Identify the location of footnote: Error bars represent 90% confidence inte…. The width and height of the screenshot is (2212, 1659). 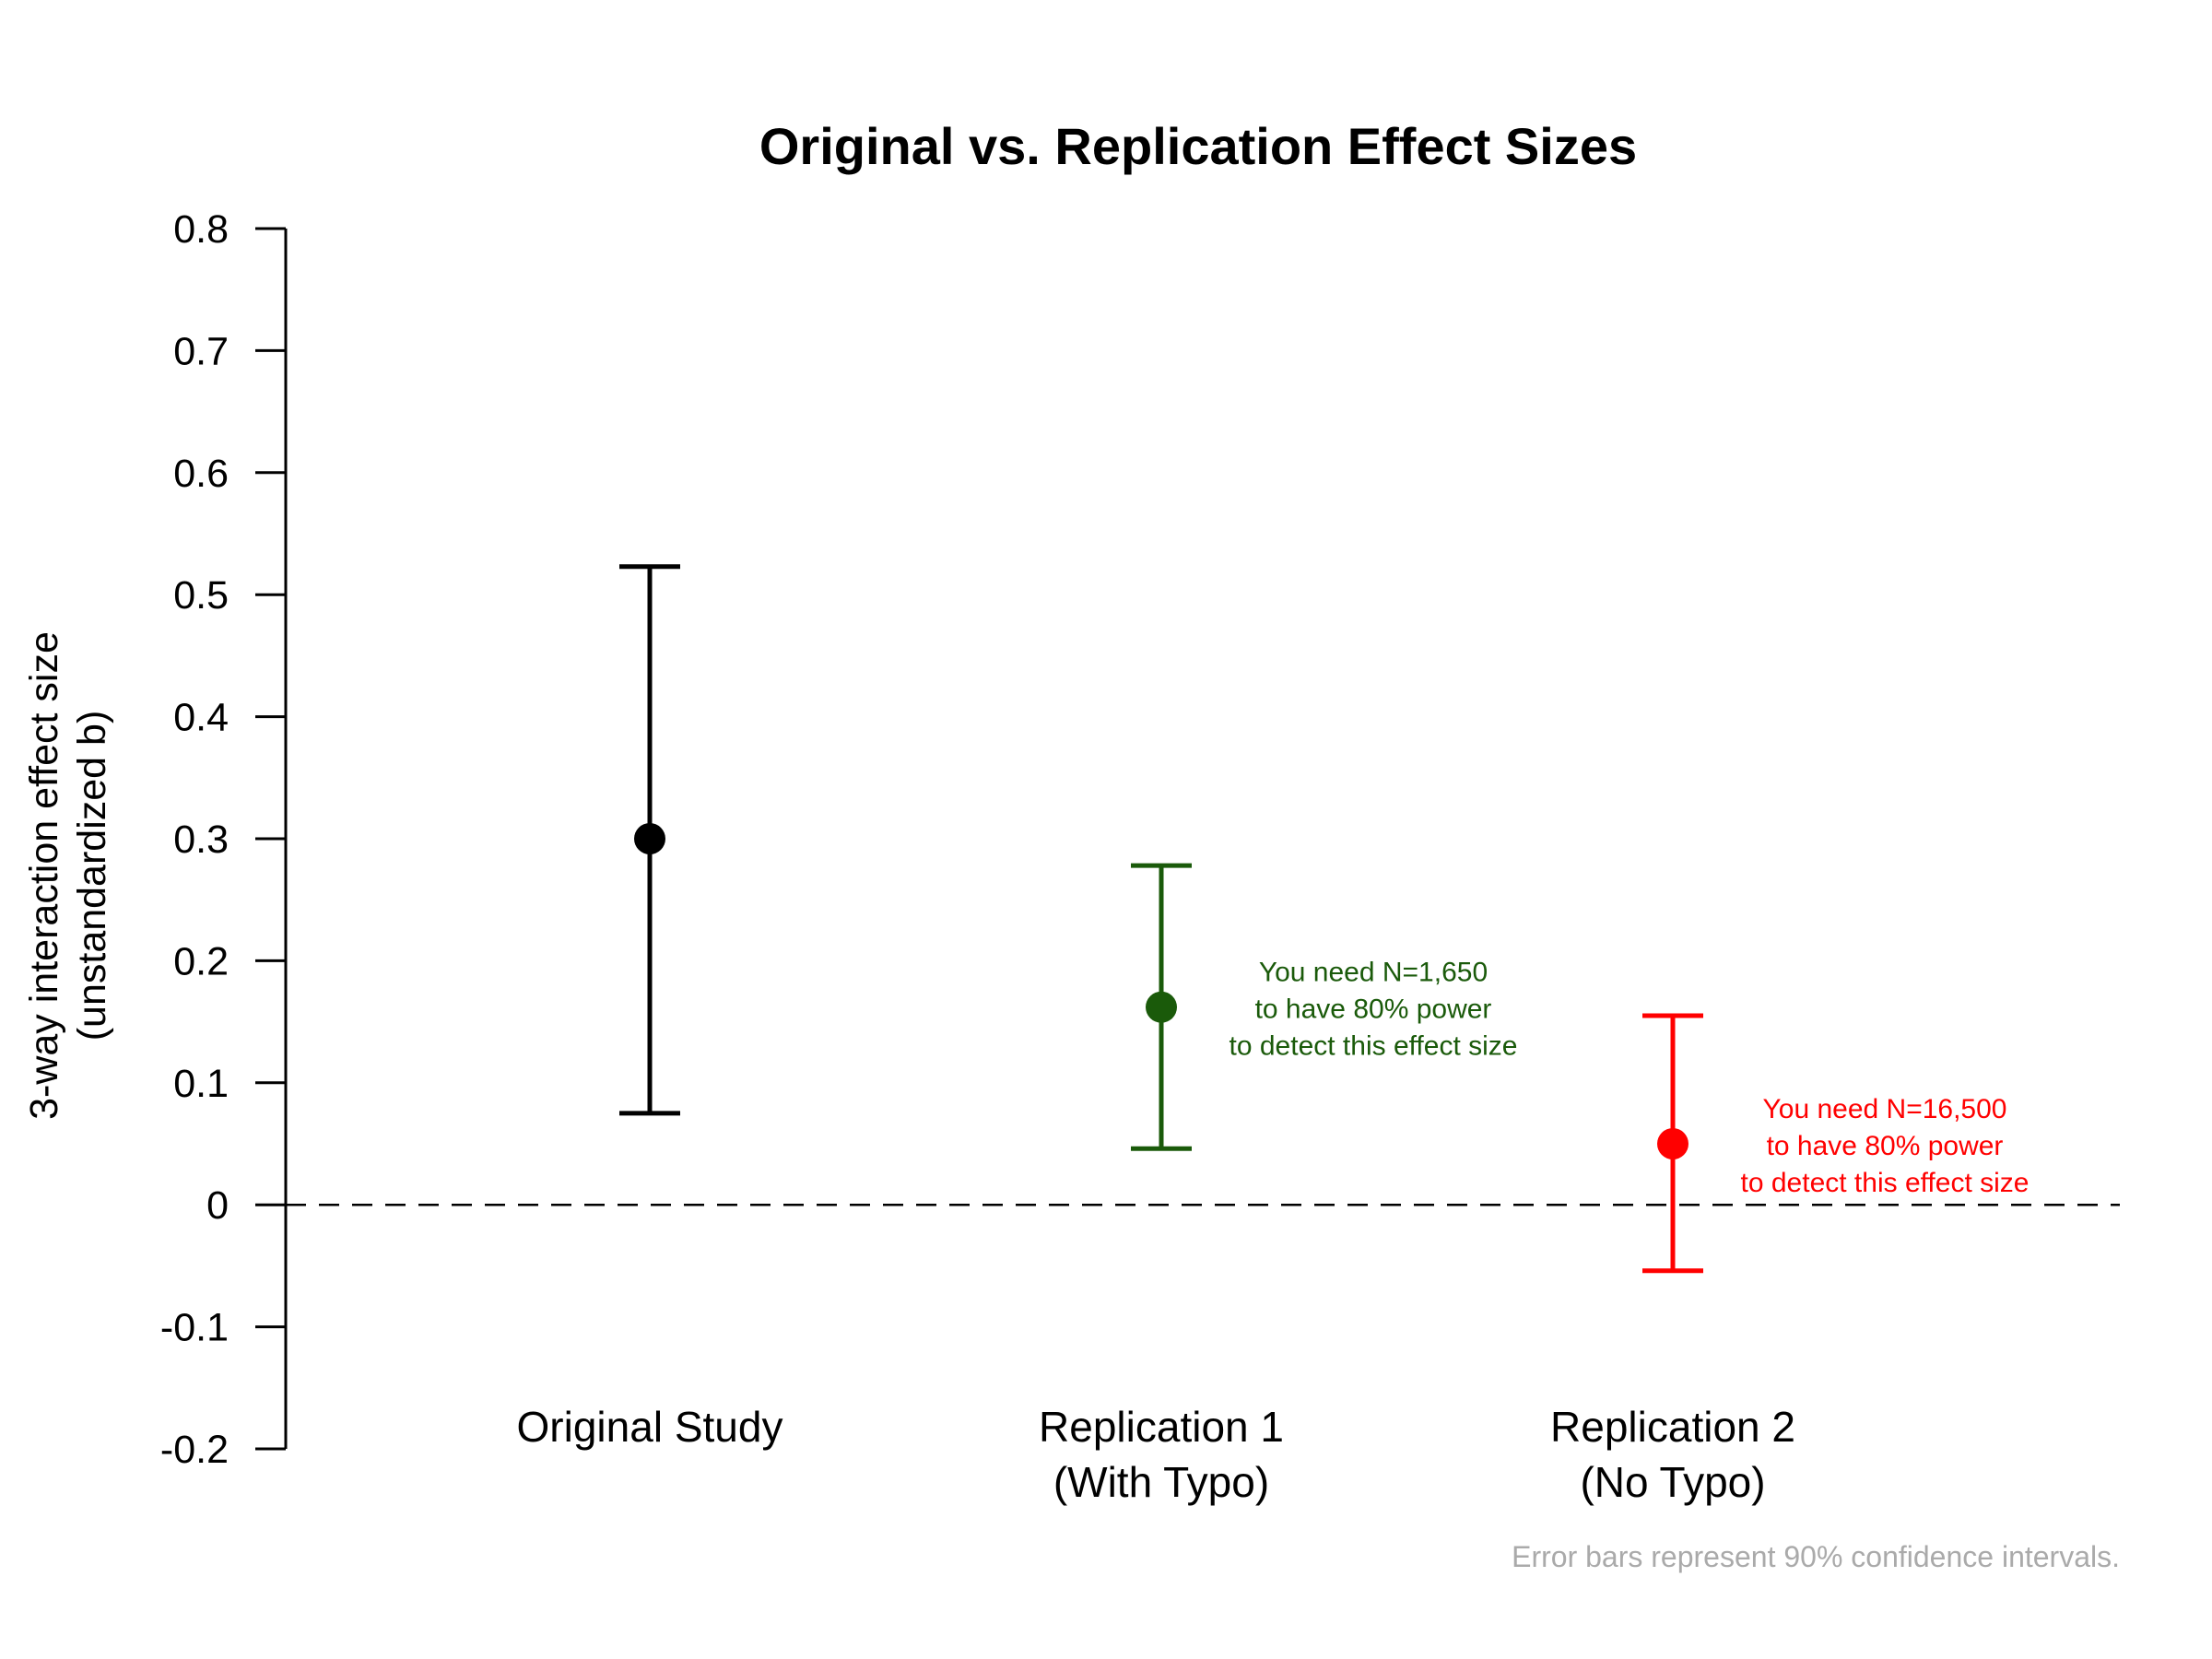
(1816, 1556).